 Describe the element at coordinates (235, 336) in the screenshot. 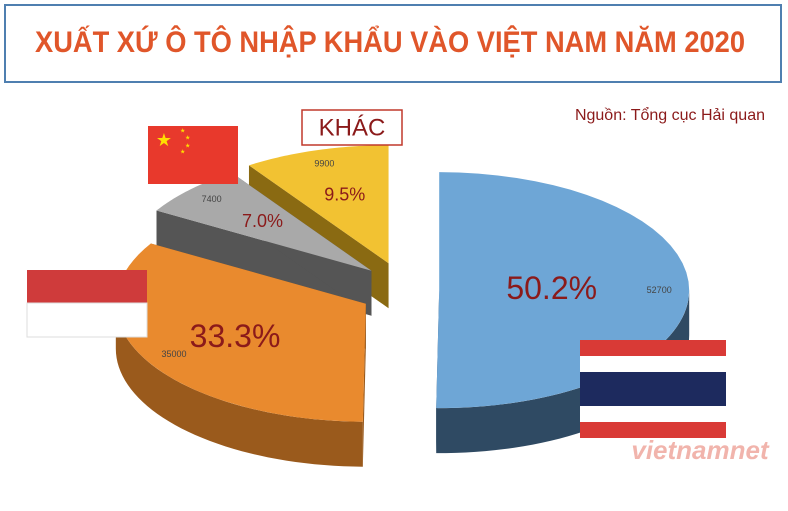

I see `percent-label: 33.3%` at that location.